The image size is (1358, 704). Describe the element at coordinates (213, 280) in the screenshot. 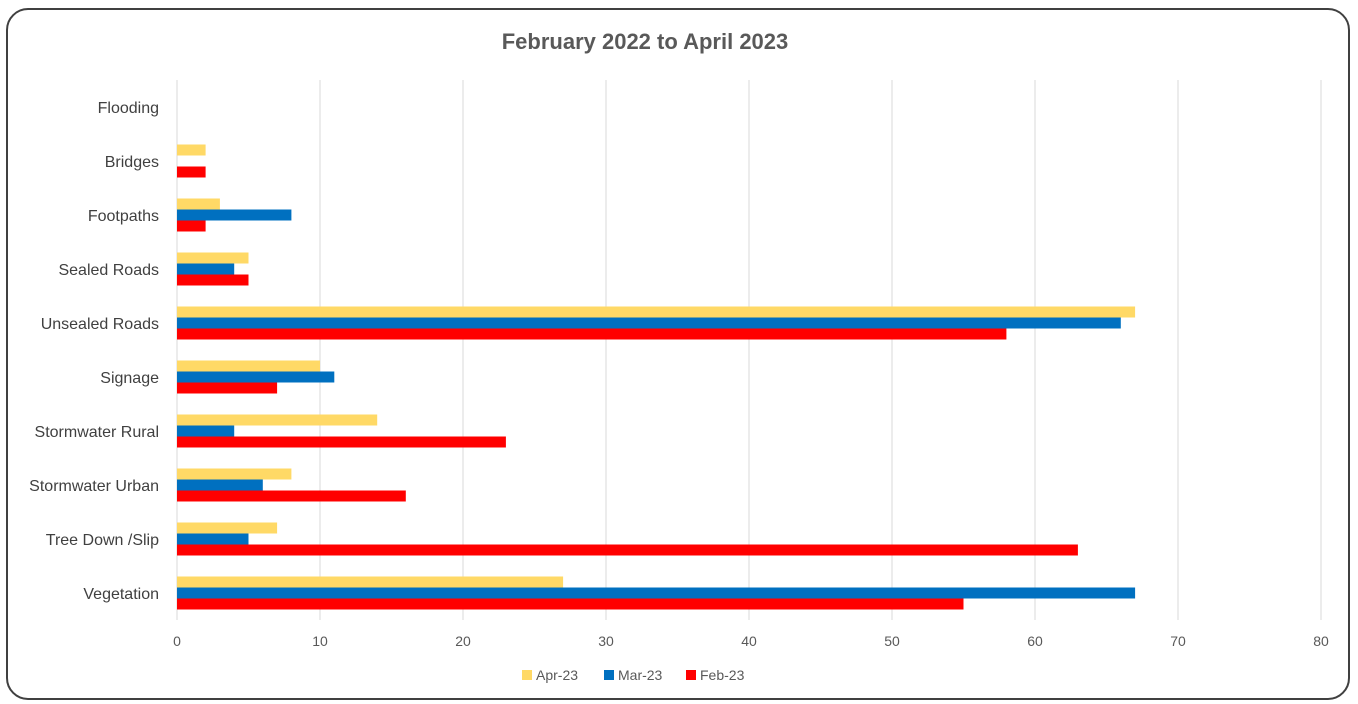

I see `bar-feb-23-sealed-roads` at that location.